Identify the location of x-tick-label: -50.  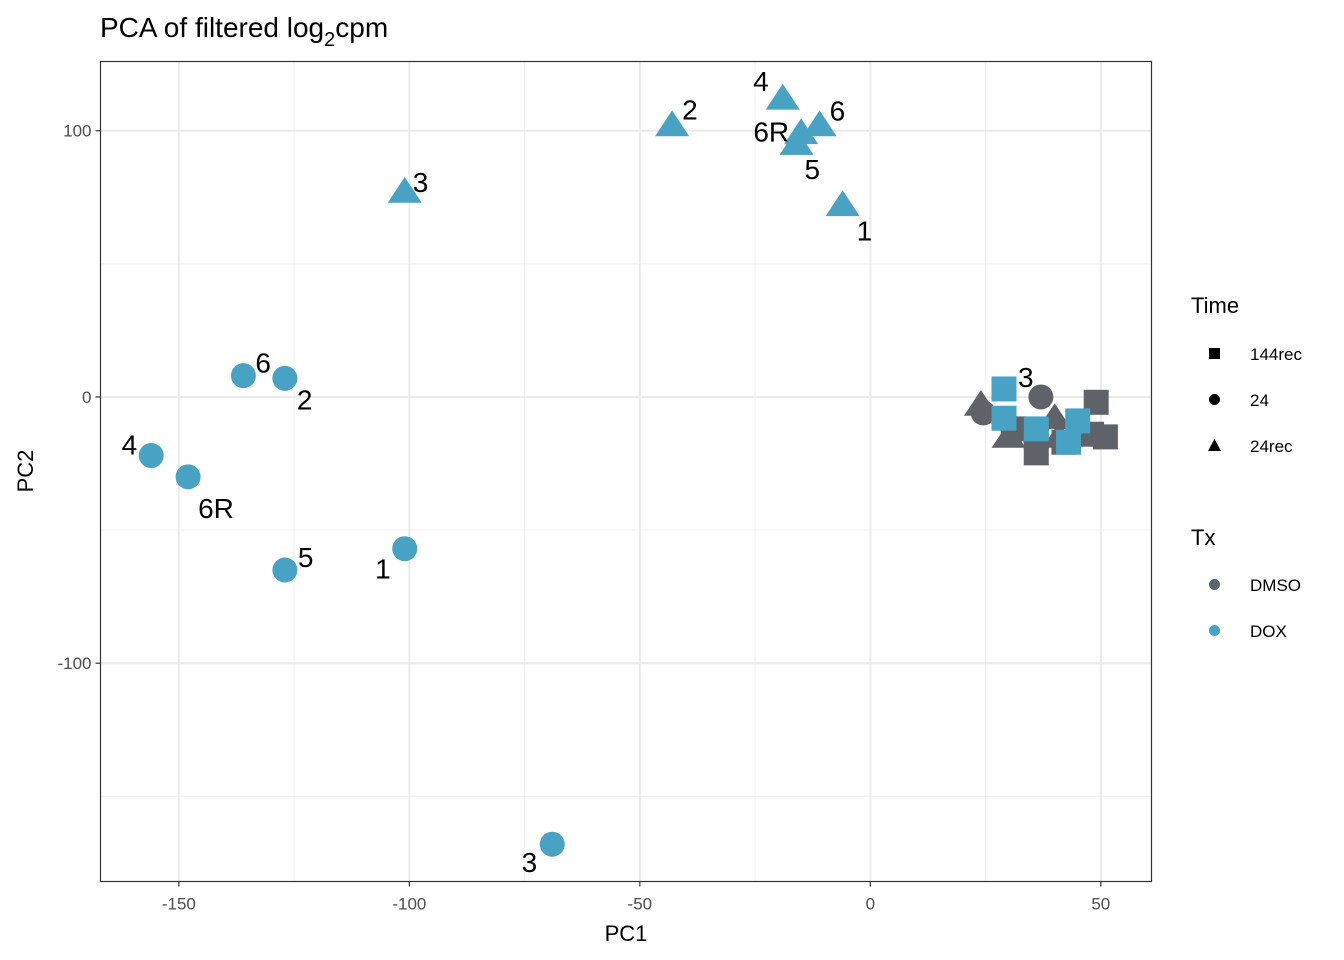
(640, 904).